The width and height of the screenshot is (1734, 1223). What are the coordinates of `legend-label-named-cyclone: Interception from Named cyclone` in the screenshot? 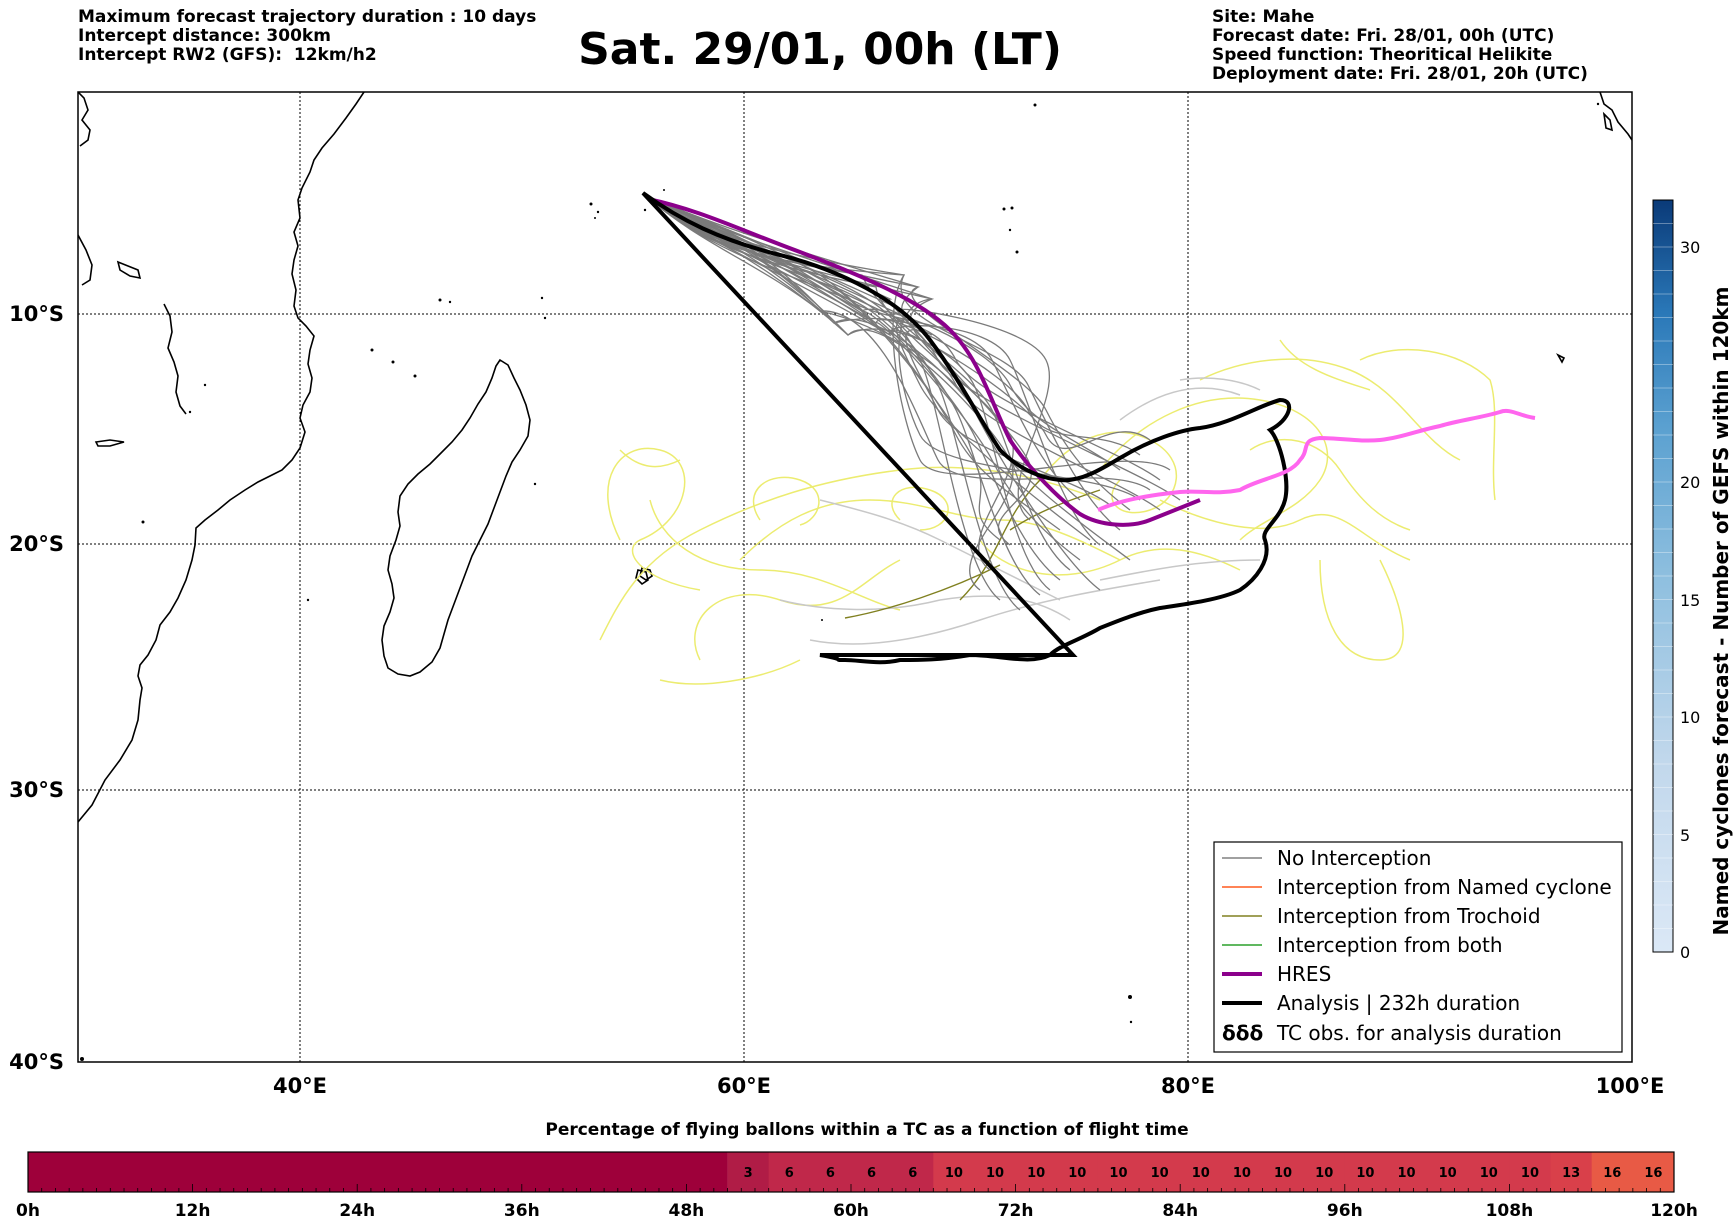 It's located at (1444, 887).